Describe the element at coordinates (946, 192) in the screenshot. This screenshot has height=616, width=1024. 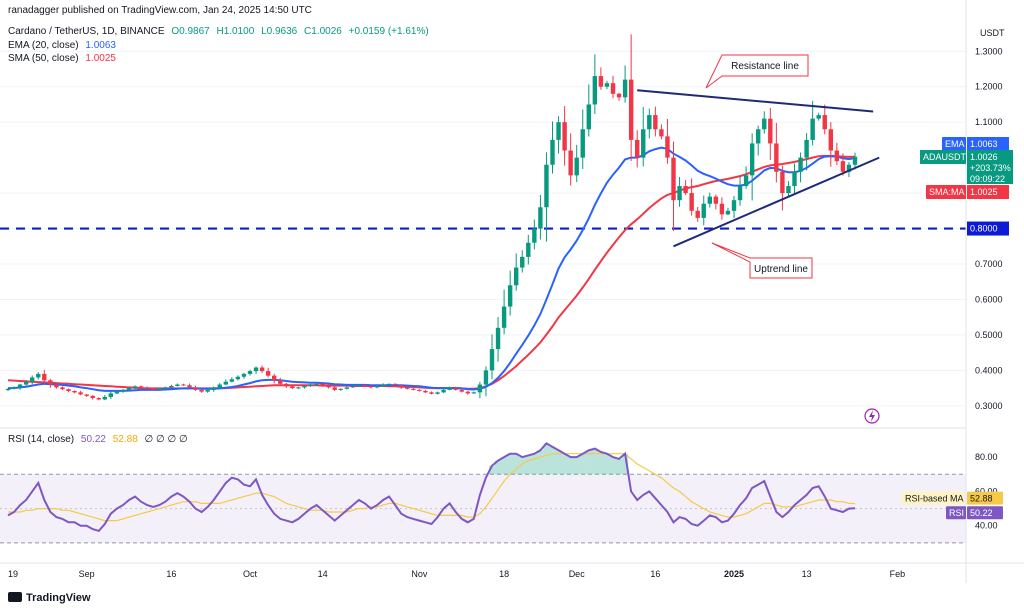
I see `sma-price-label-name-bg` at that location.